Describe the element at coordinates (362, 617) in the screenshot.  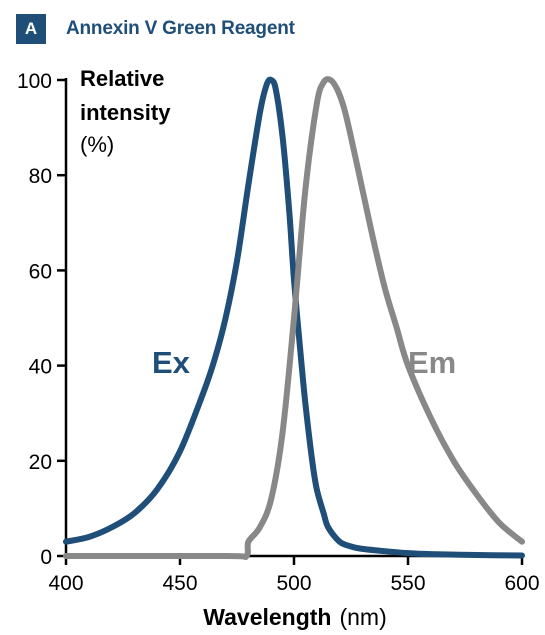
I see `x-axis-label-unit: (nm)` at that location.